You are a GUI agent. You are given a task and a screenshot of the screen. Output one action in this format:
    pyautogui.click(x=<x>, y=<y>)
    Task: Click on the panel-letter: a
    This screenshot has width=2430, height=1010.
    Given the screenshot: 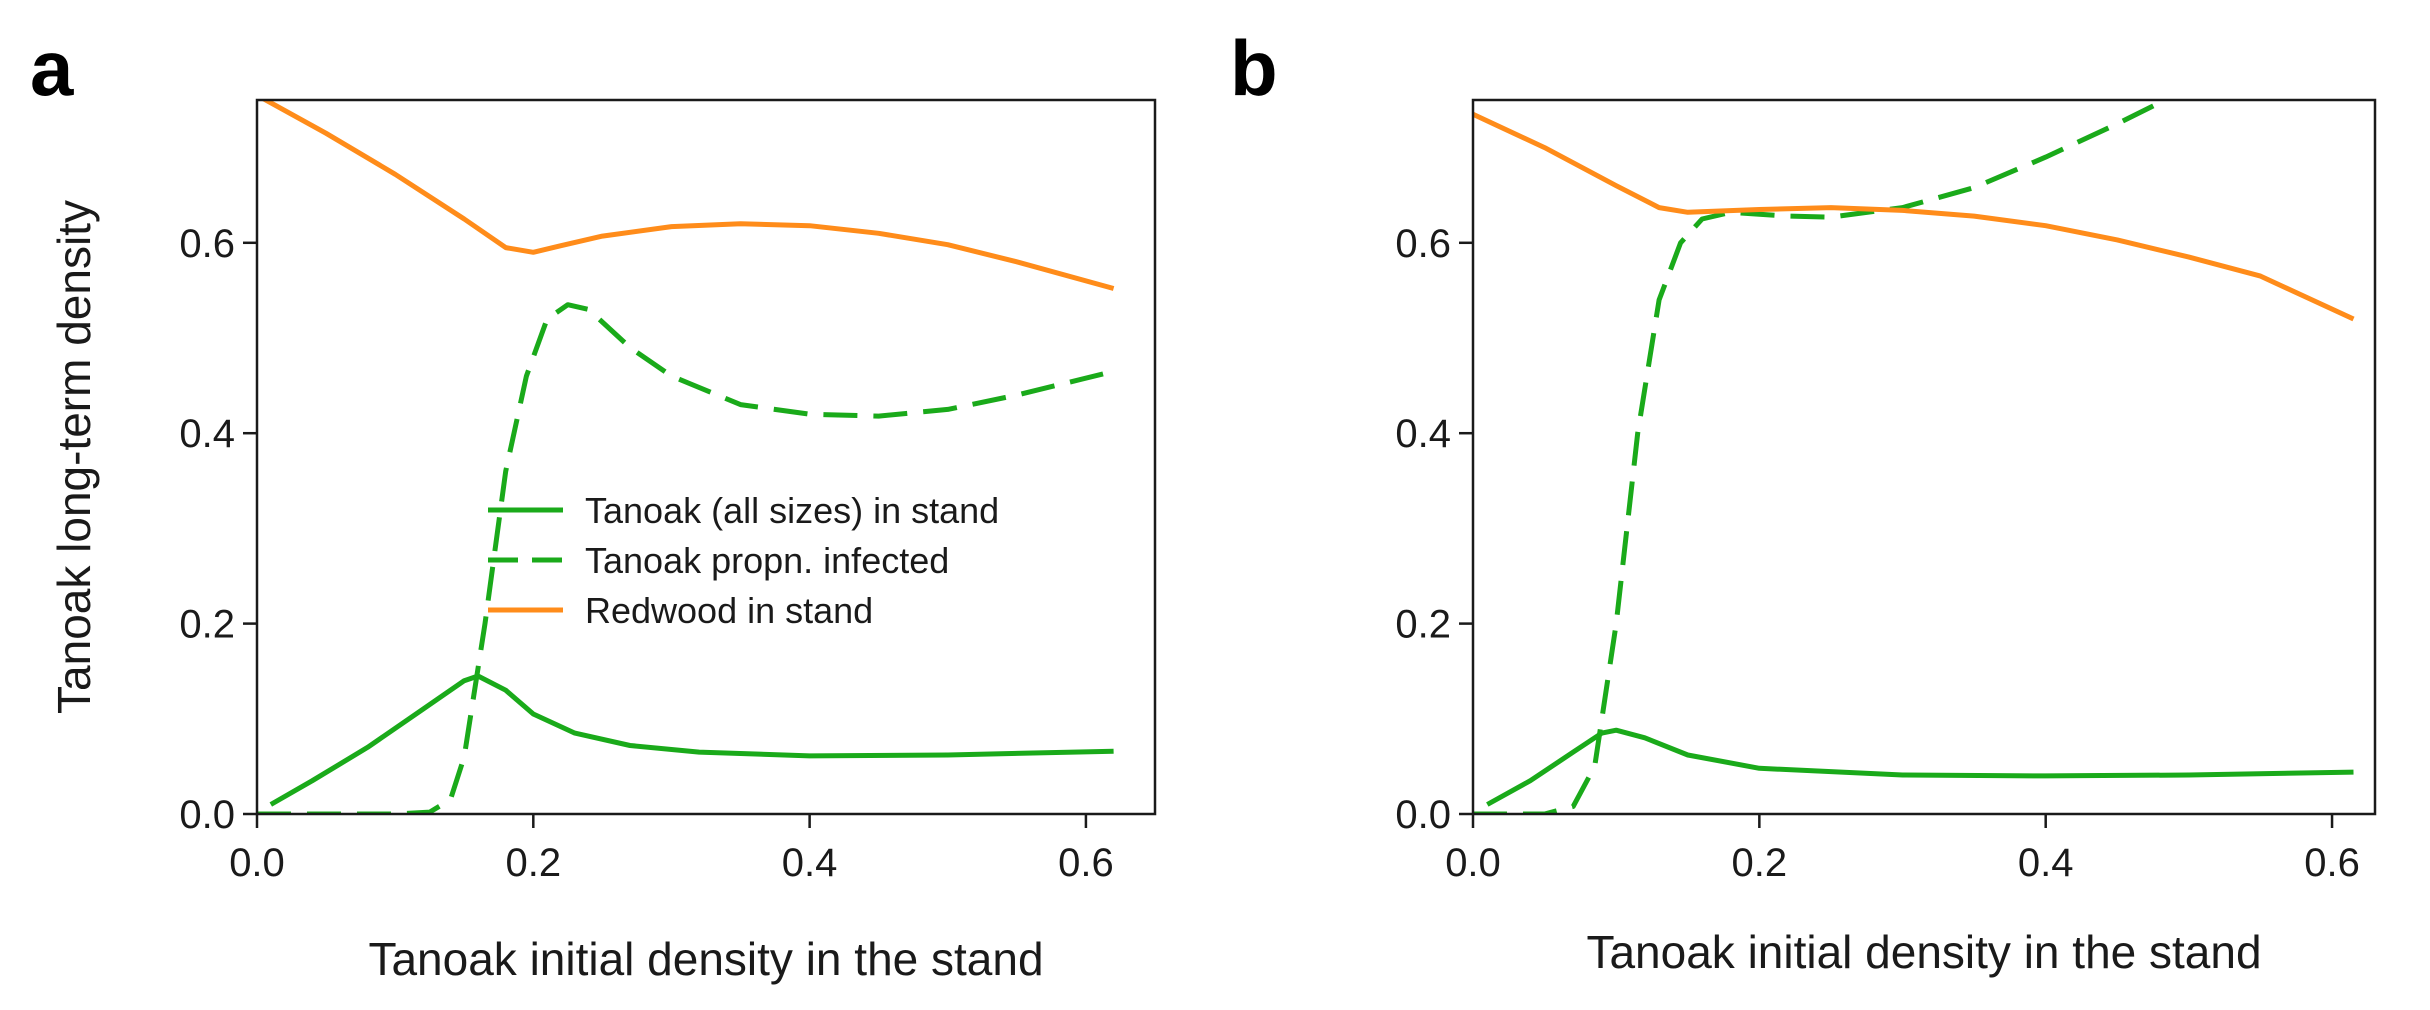 What is the action you would take?
    pyautogui.click(x=52, y=68)
    